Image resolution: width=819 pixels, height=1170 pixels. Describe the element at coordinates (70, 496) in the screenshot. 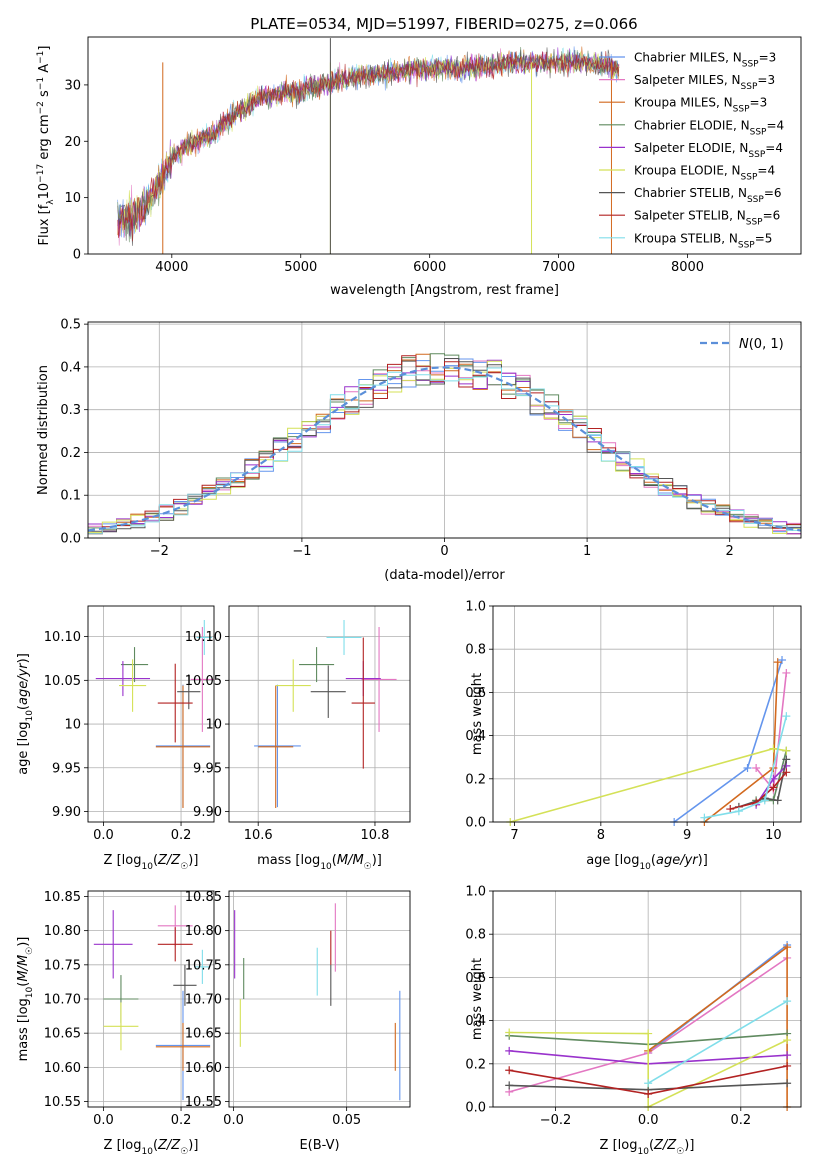

I see `y-tick-label: 0.1` at that location.